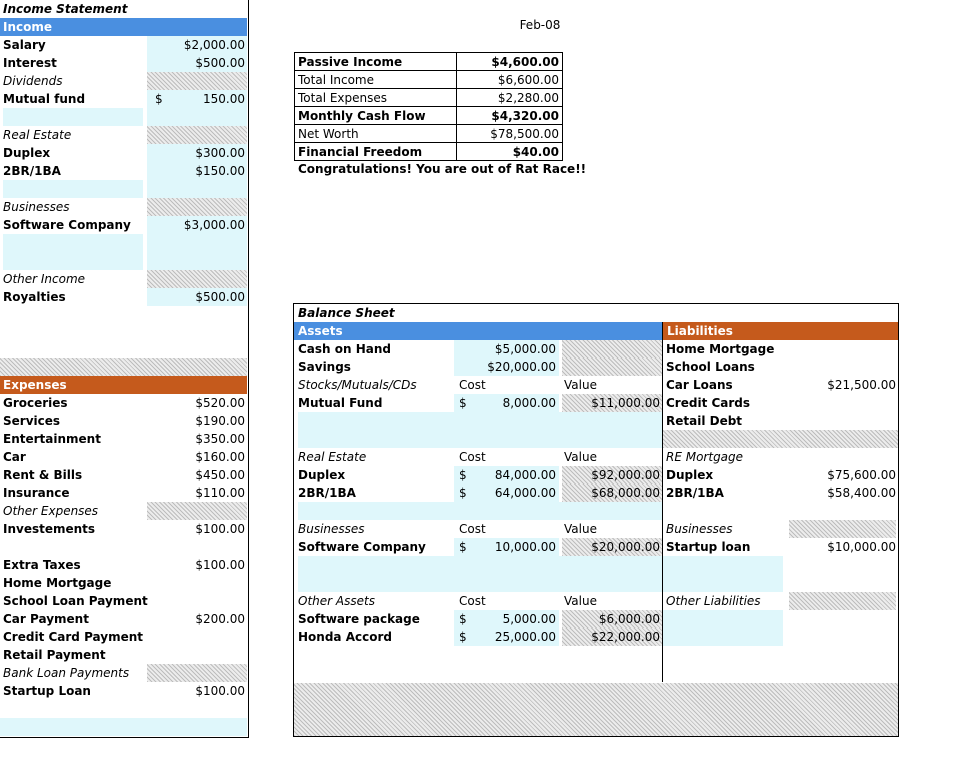  What do you see at coordinates (75, 601) in the screenshot?
I see `expense-row-label: School Loan Payment` at bounding box center [75, 601].